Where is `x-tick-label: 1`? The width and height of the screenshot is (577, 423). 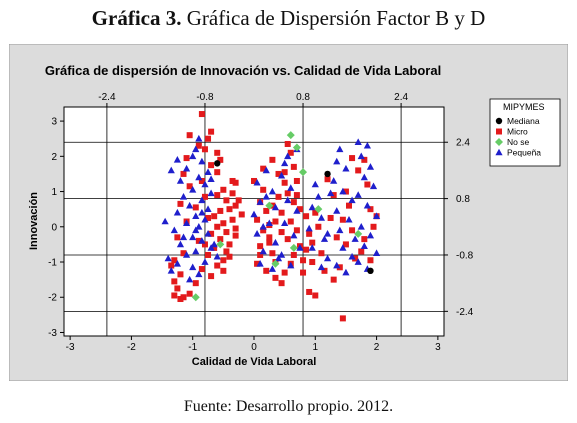
x-tick-label: 1 is located at coordinates (316, 347).